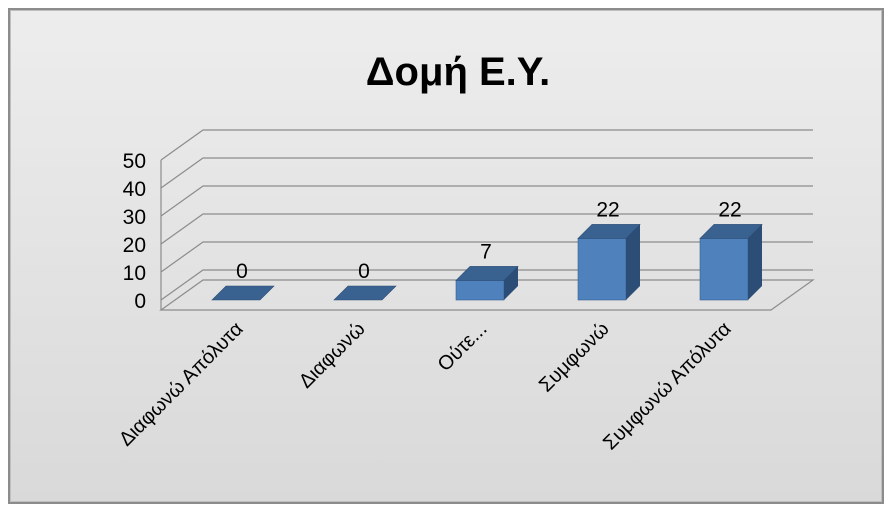  Describe the element at coordinates (332, 355) in the screenshot. I see `category-label: Διαφωνώ` at that location.